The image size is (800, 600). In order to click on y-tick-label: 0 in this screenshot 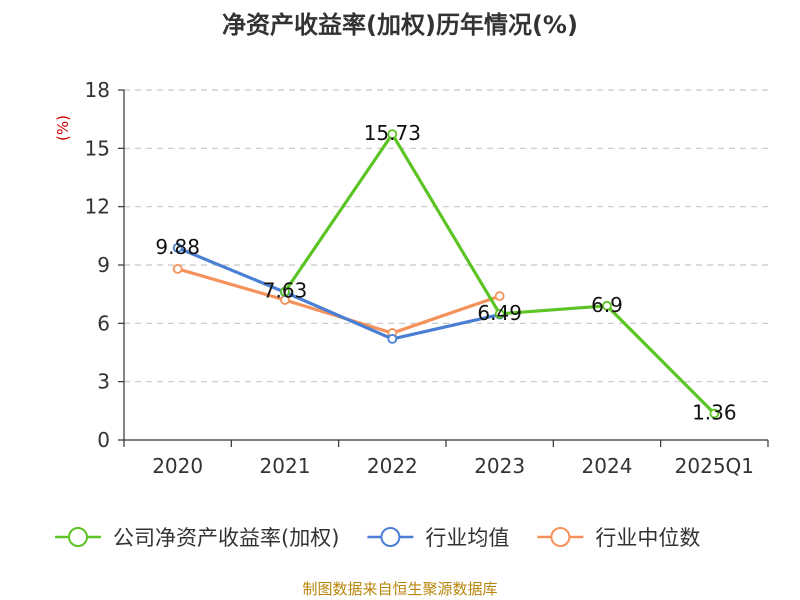, I will do `click(103, 440)`.